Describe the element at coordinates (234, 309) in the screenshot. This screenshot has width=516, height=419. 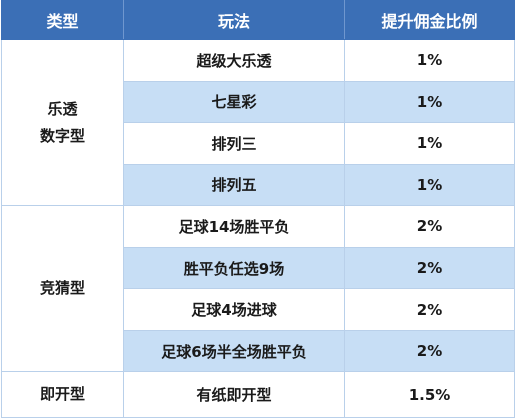
I see `game-cell: 足球4场进球` at that location.